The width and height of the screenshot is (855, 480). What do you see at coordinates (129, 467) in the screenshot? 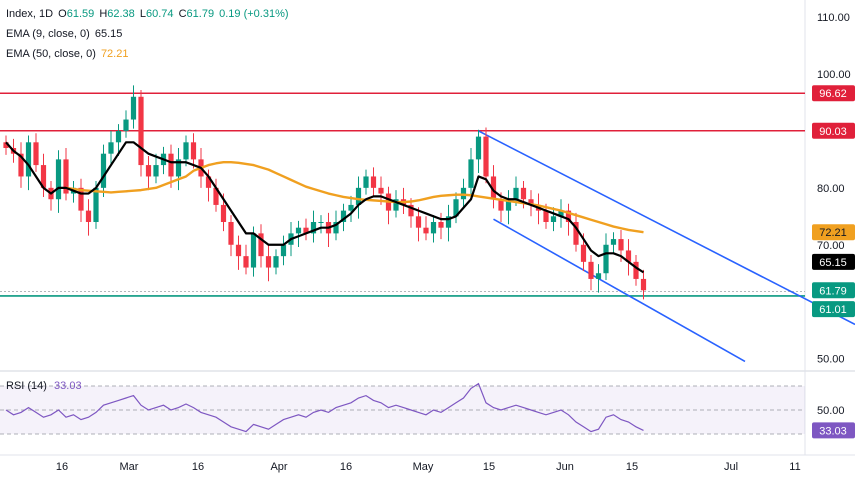
I see `time-tick-label: Mar` at bounding box center [129, 467].